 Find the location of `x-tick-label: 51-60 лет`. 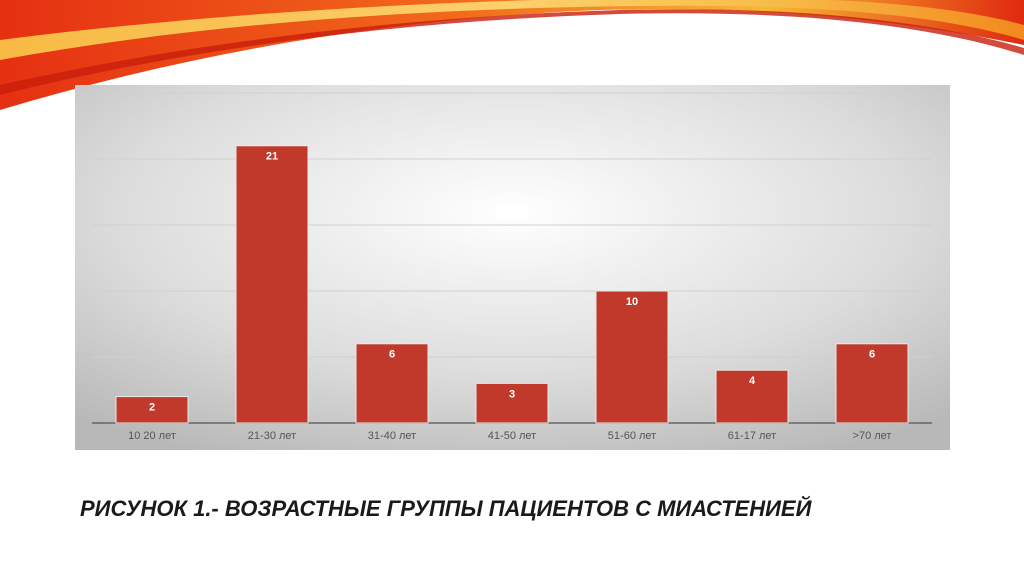

x-tick-label: 51-60 лет is located at coordinates (632, 436).